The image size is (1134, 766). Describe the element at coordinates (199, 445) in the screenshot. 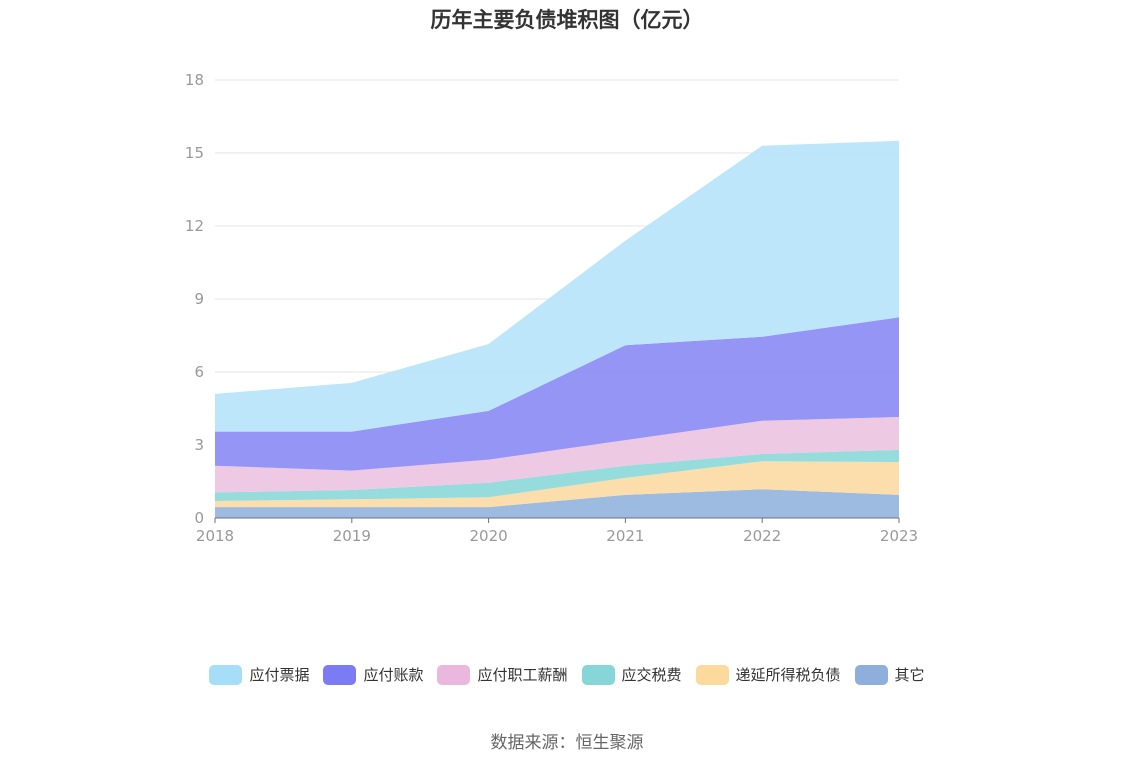

I see `y-tick-label: 3` at that location.